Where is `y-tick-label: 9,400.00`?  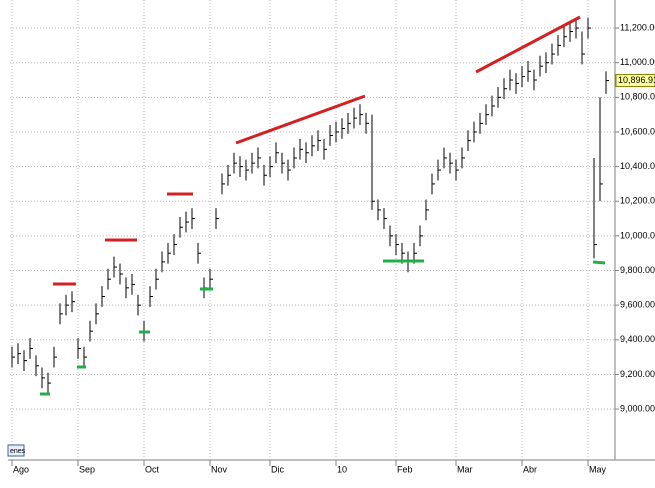 y-tick-label: 9,400.00 is located at coordinates (637, 339).